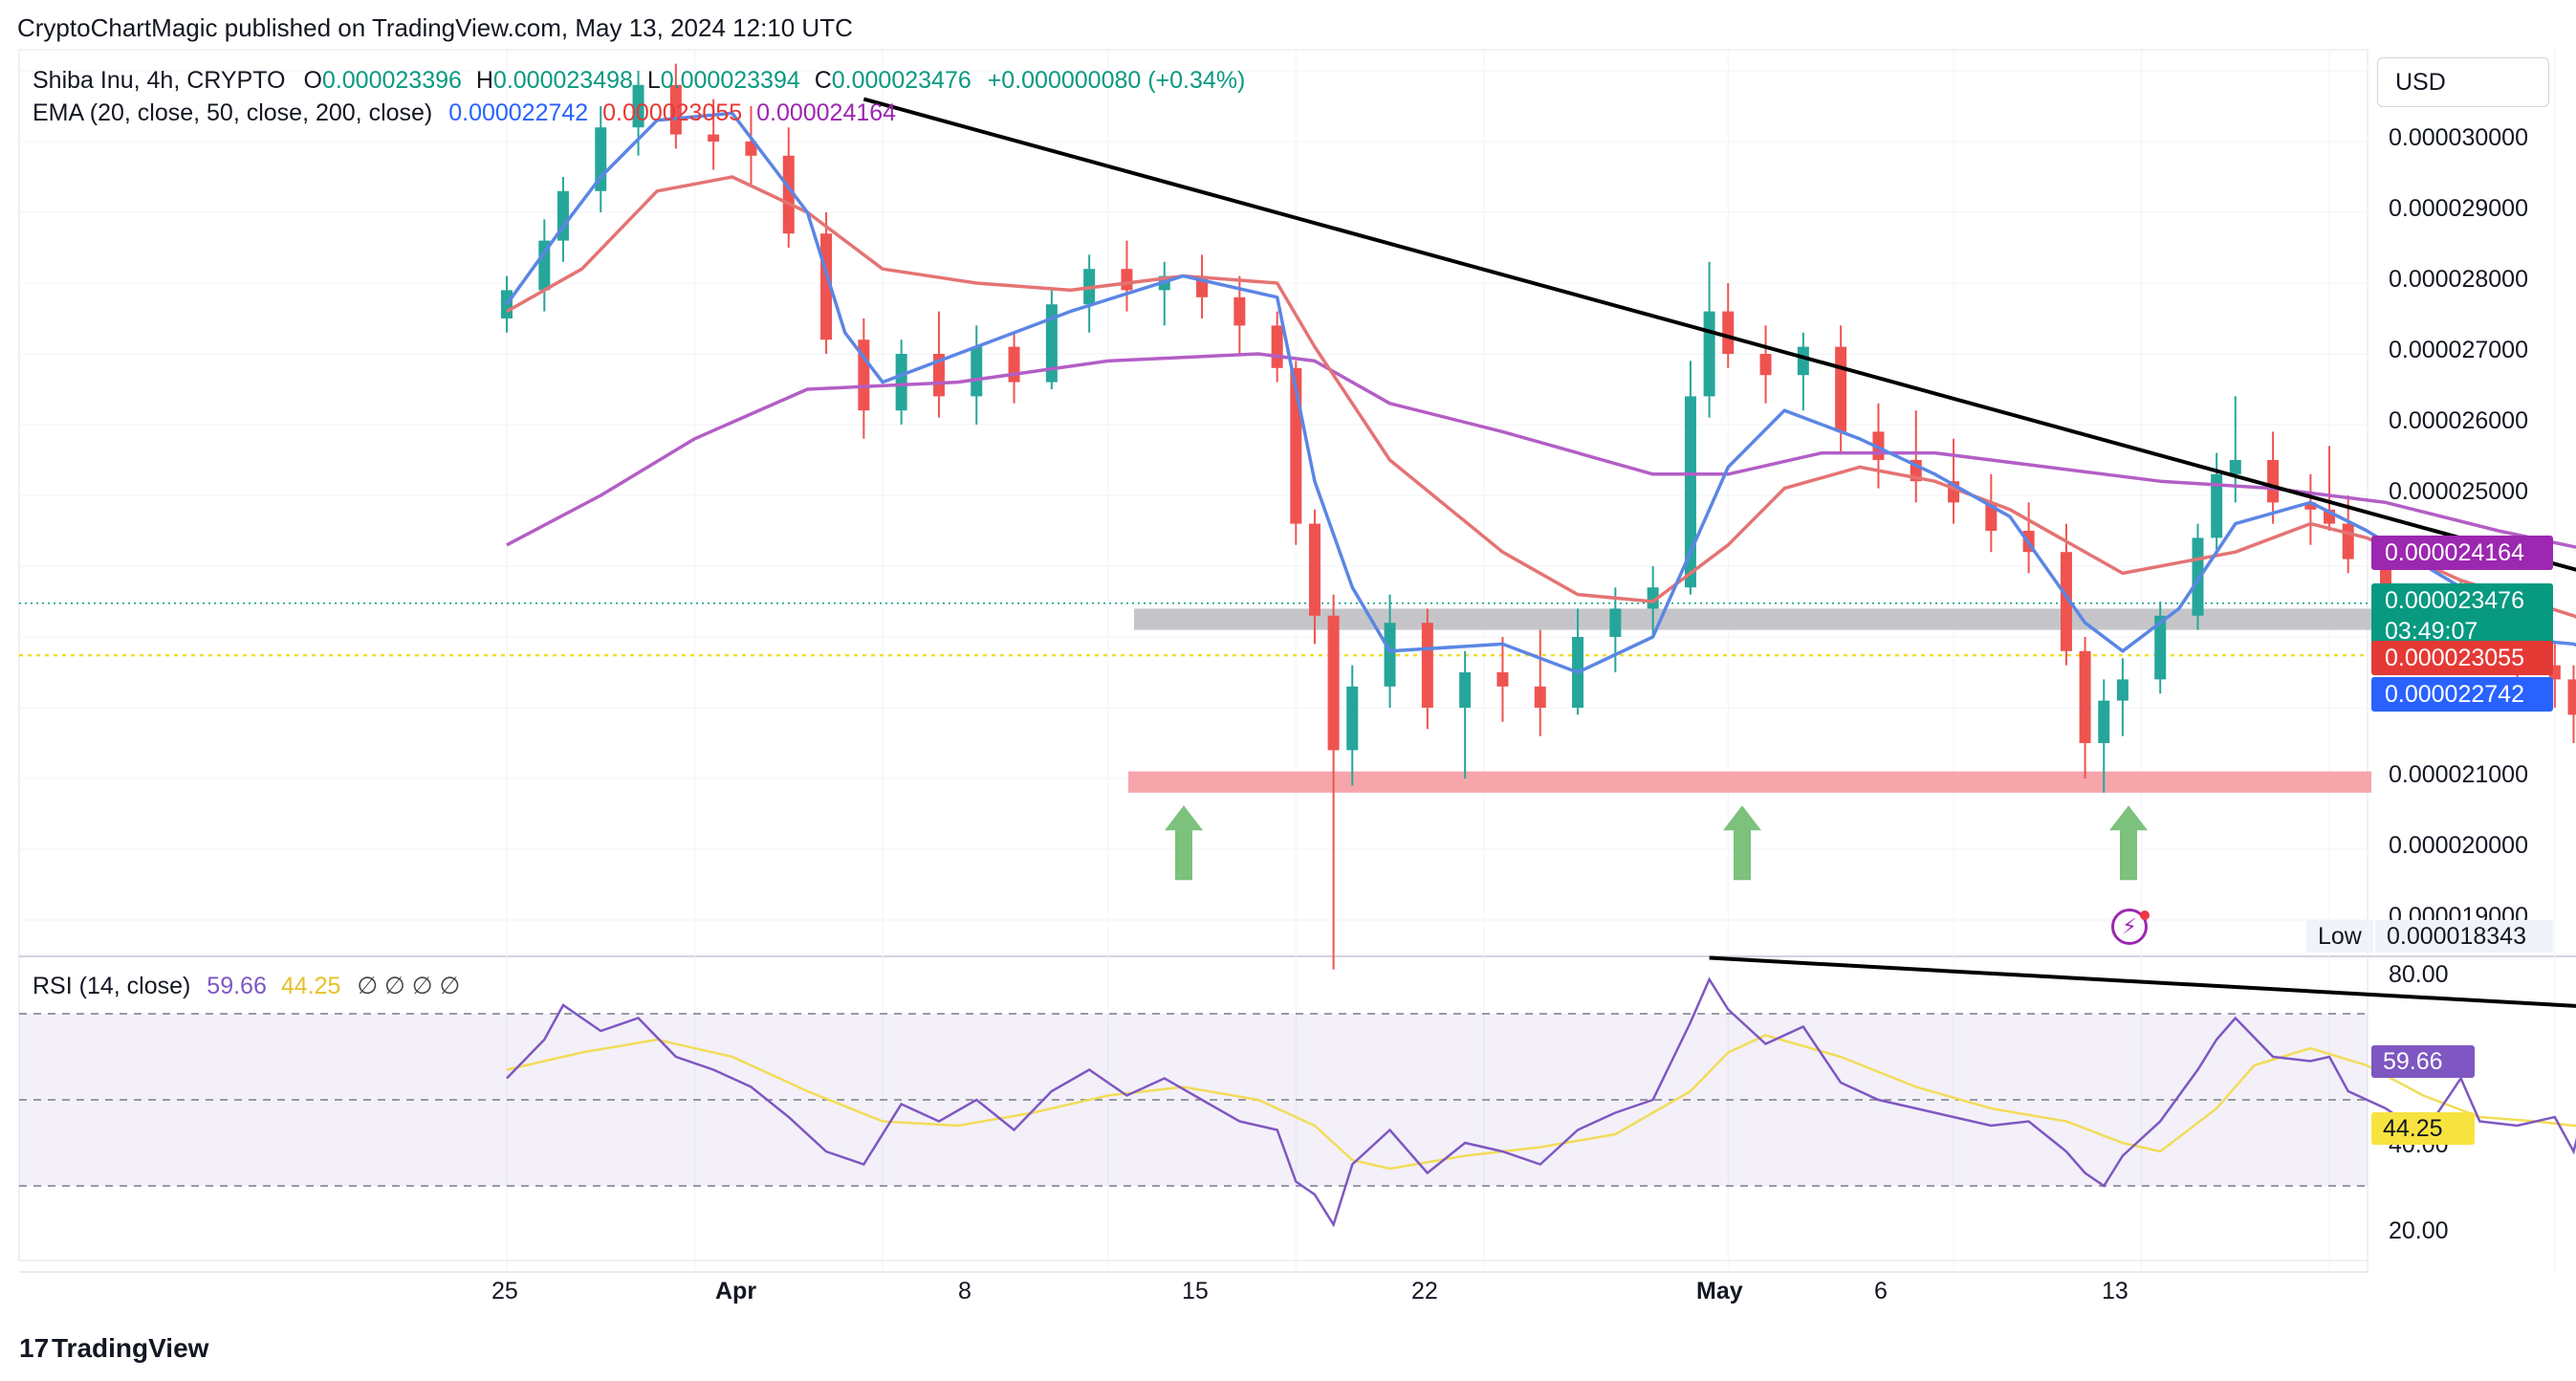 The width and height of the screenshot is (2576, 1381). Describe the element at coordinates (1881, 1291) in the screenshot. I see `time-label: 6` at that location.